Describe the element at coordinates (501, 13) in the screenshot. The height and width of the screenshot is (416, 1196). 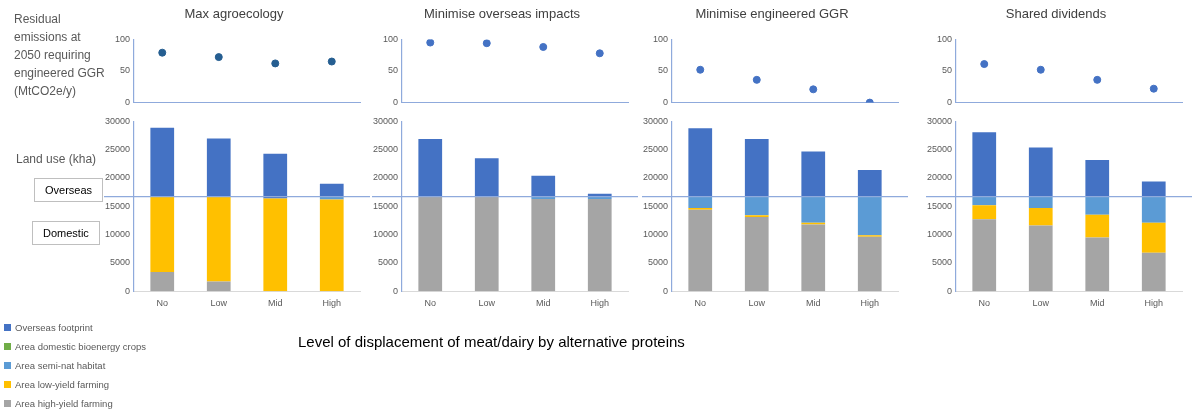
I see `chart-title: Minimise overseas impacts` at that location.